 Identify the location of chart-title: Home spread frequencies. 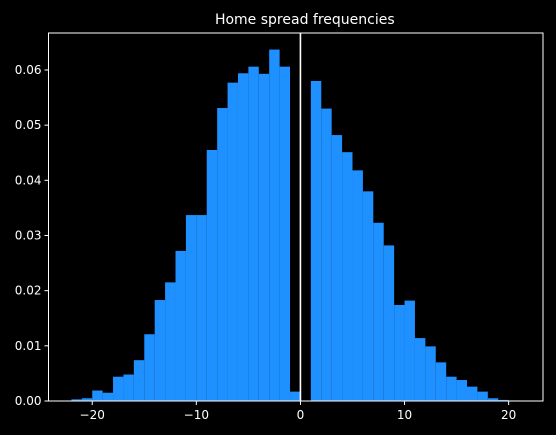
(305, 20).